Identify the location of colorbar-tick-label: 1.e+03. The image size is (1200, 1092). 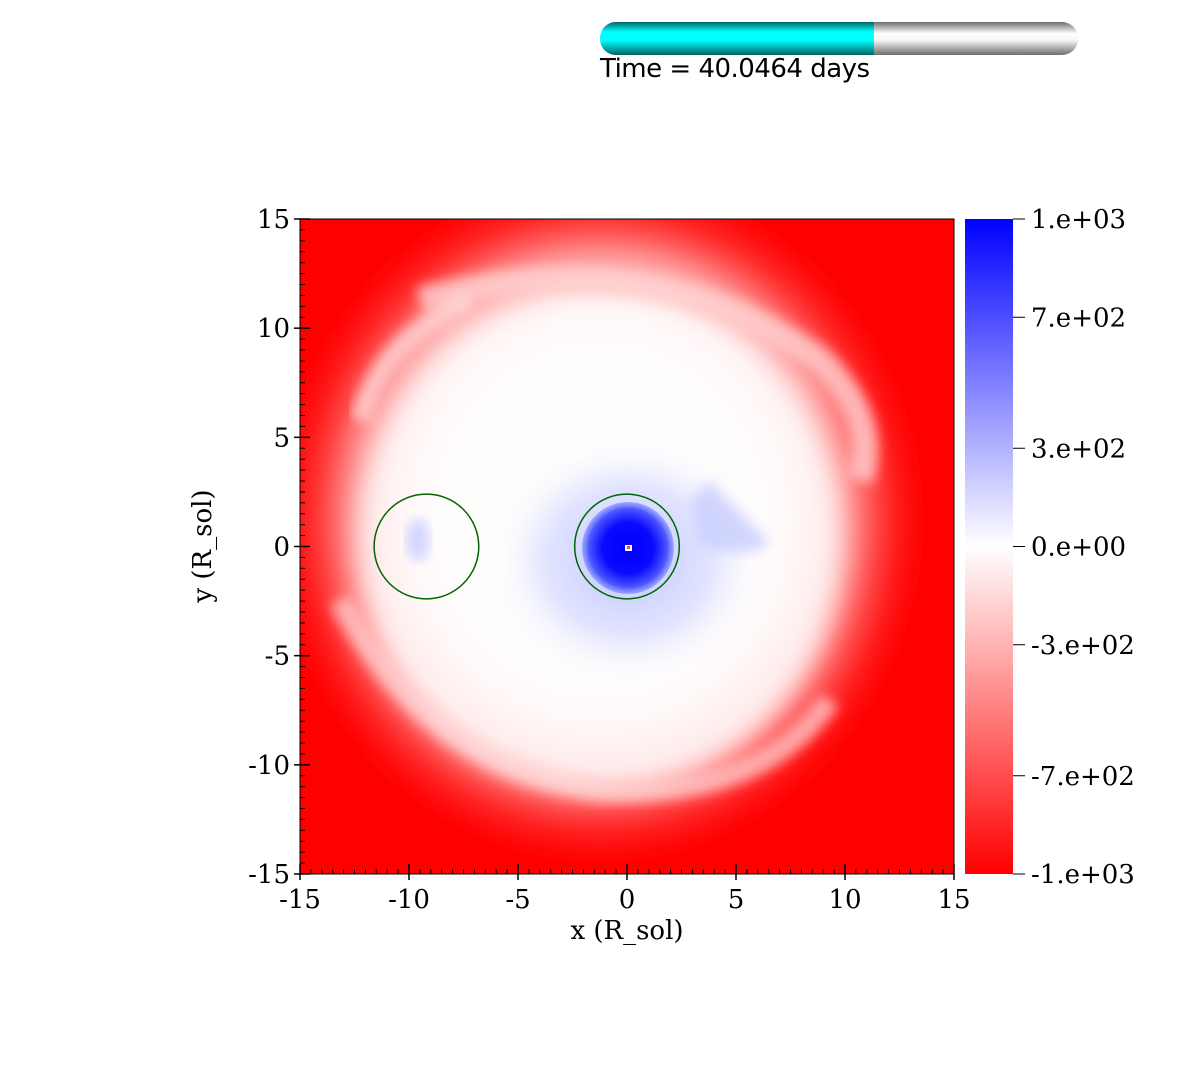
(1078, 220).